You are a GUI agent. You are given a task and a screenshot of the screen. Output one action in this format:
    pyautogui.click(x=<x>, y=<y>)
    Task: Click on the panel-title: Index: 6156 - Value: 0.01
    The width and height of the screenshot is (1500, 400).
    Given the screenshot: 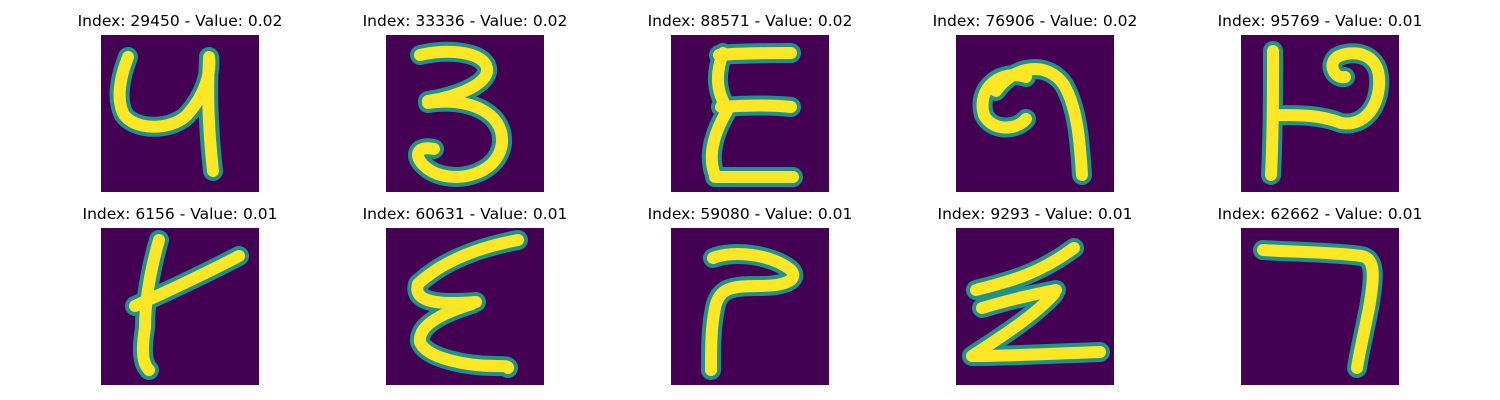 What is the action you would take?
    pyautogui.click(x=180, y=214)
    